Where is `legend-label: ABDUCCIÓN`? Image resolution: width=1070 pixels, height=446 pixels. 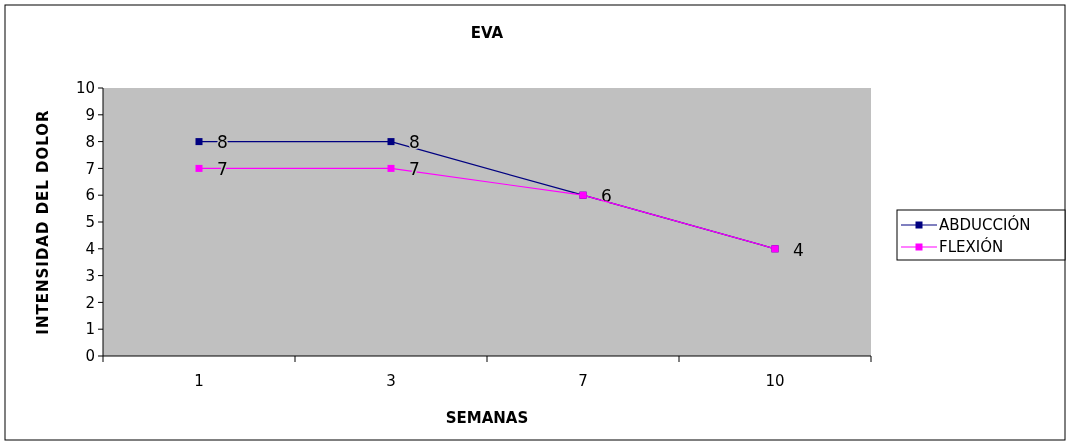
legend-label: ABDUCCIÓN is located at coordinates (985, 225).